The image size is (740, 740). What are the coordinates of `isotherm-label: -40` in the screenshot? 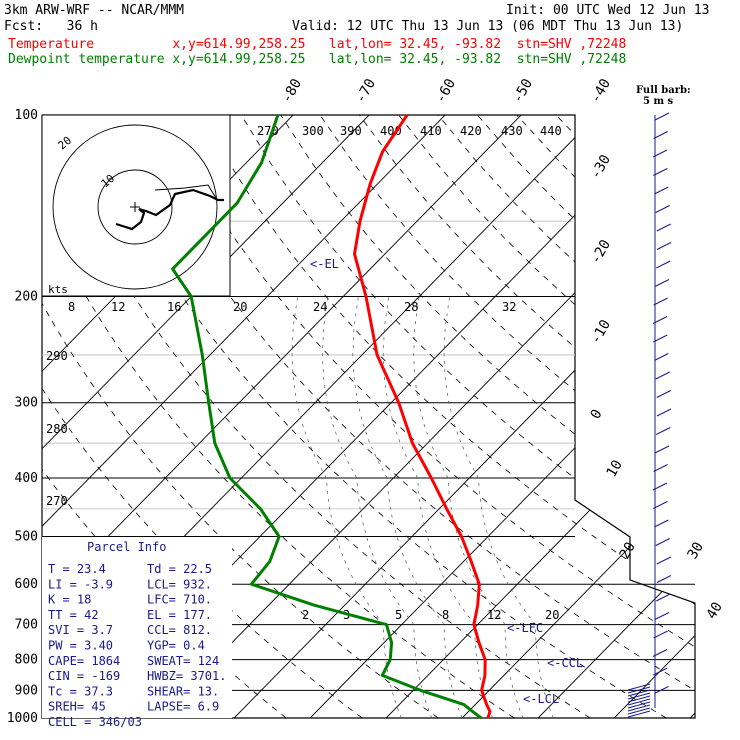 It's located at (601, 91).